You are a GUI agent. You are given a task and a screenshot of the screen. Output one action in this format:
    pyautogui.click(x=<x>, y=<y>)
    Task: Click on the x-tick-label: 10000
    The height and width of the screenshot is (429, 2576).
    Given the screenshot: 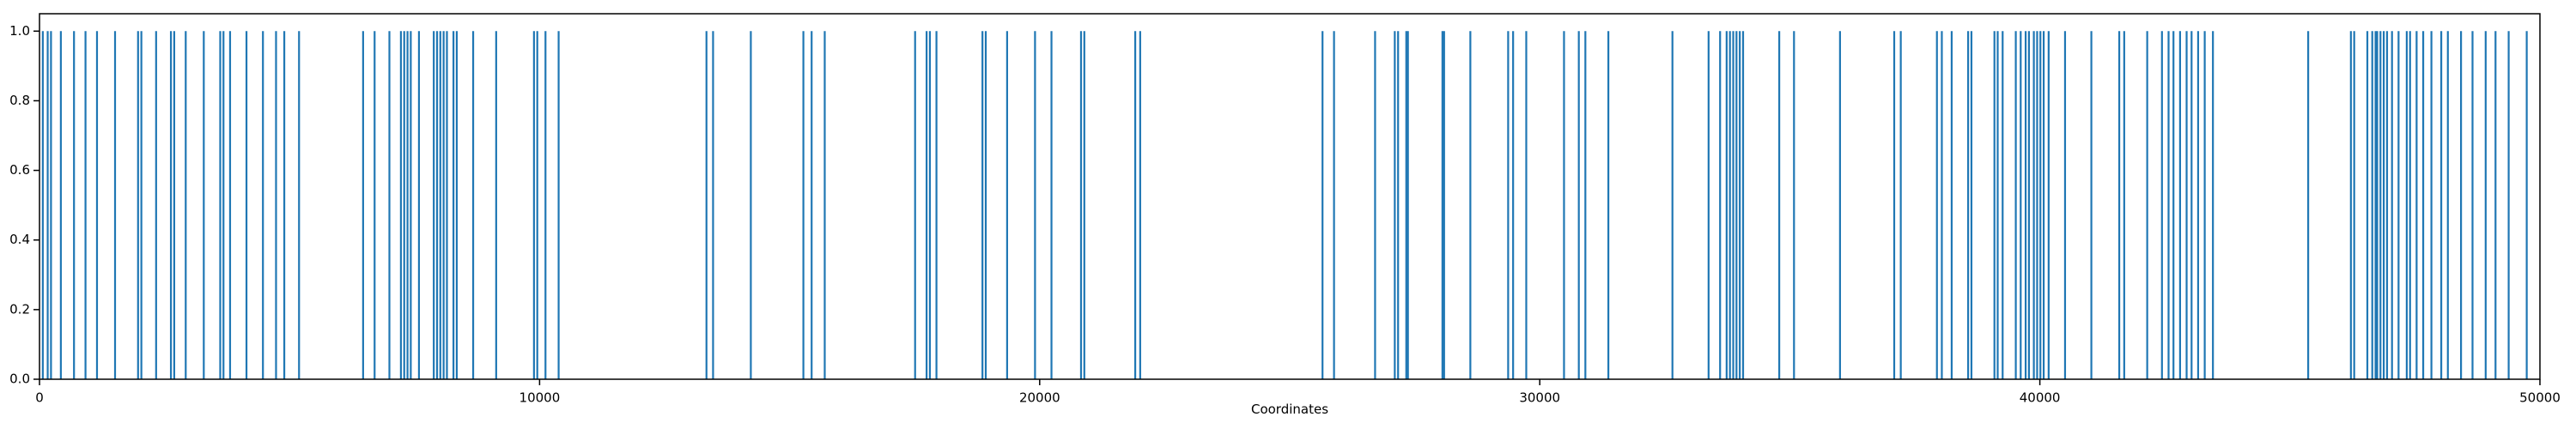 What is the action you would take?
    pyautogui.click(x=540, y=398)
    